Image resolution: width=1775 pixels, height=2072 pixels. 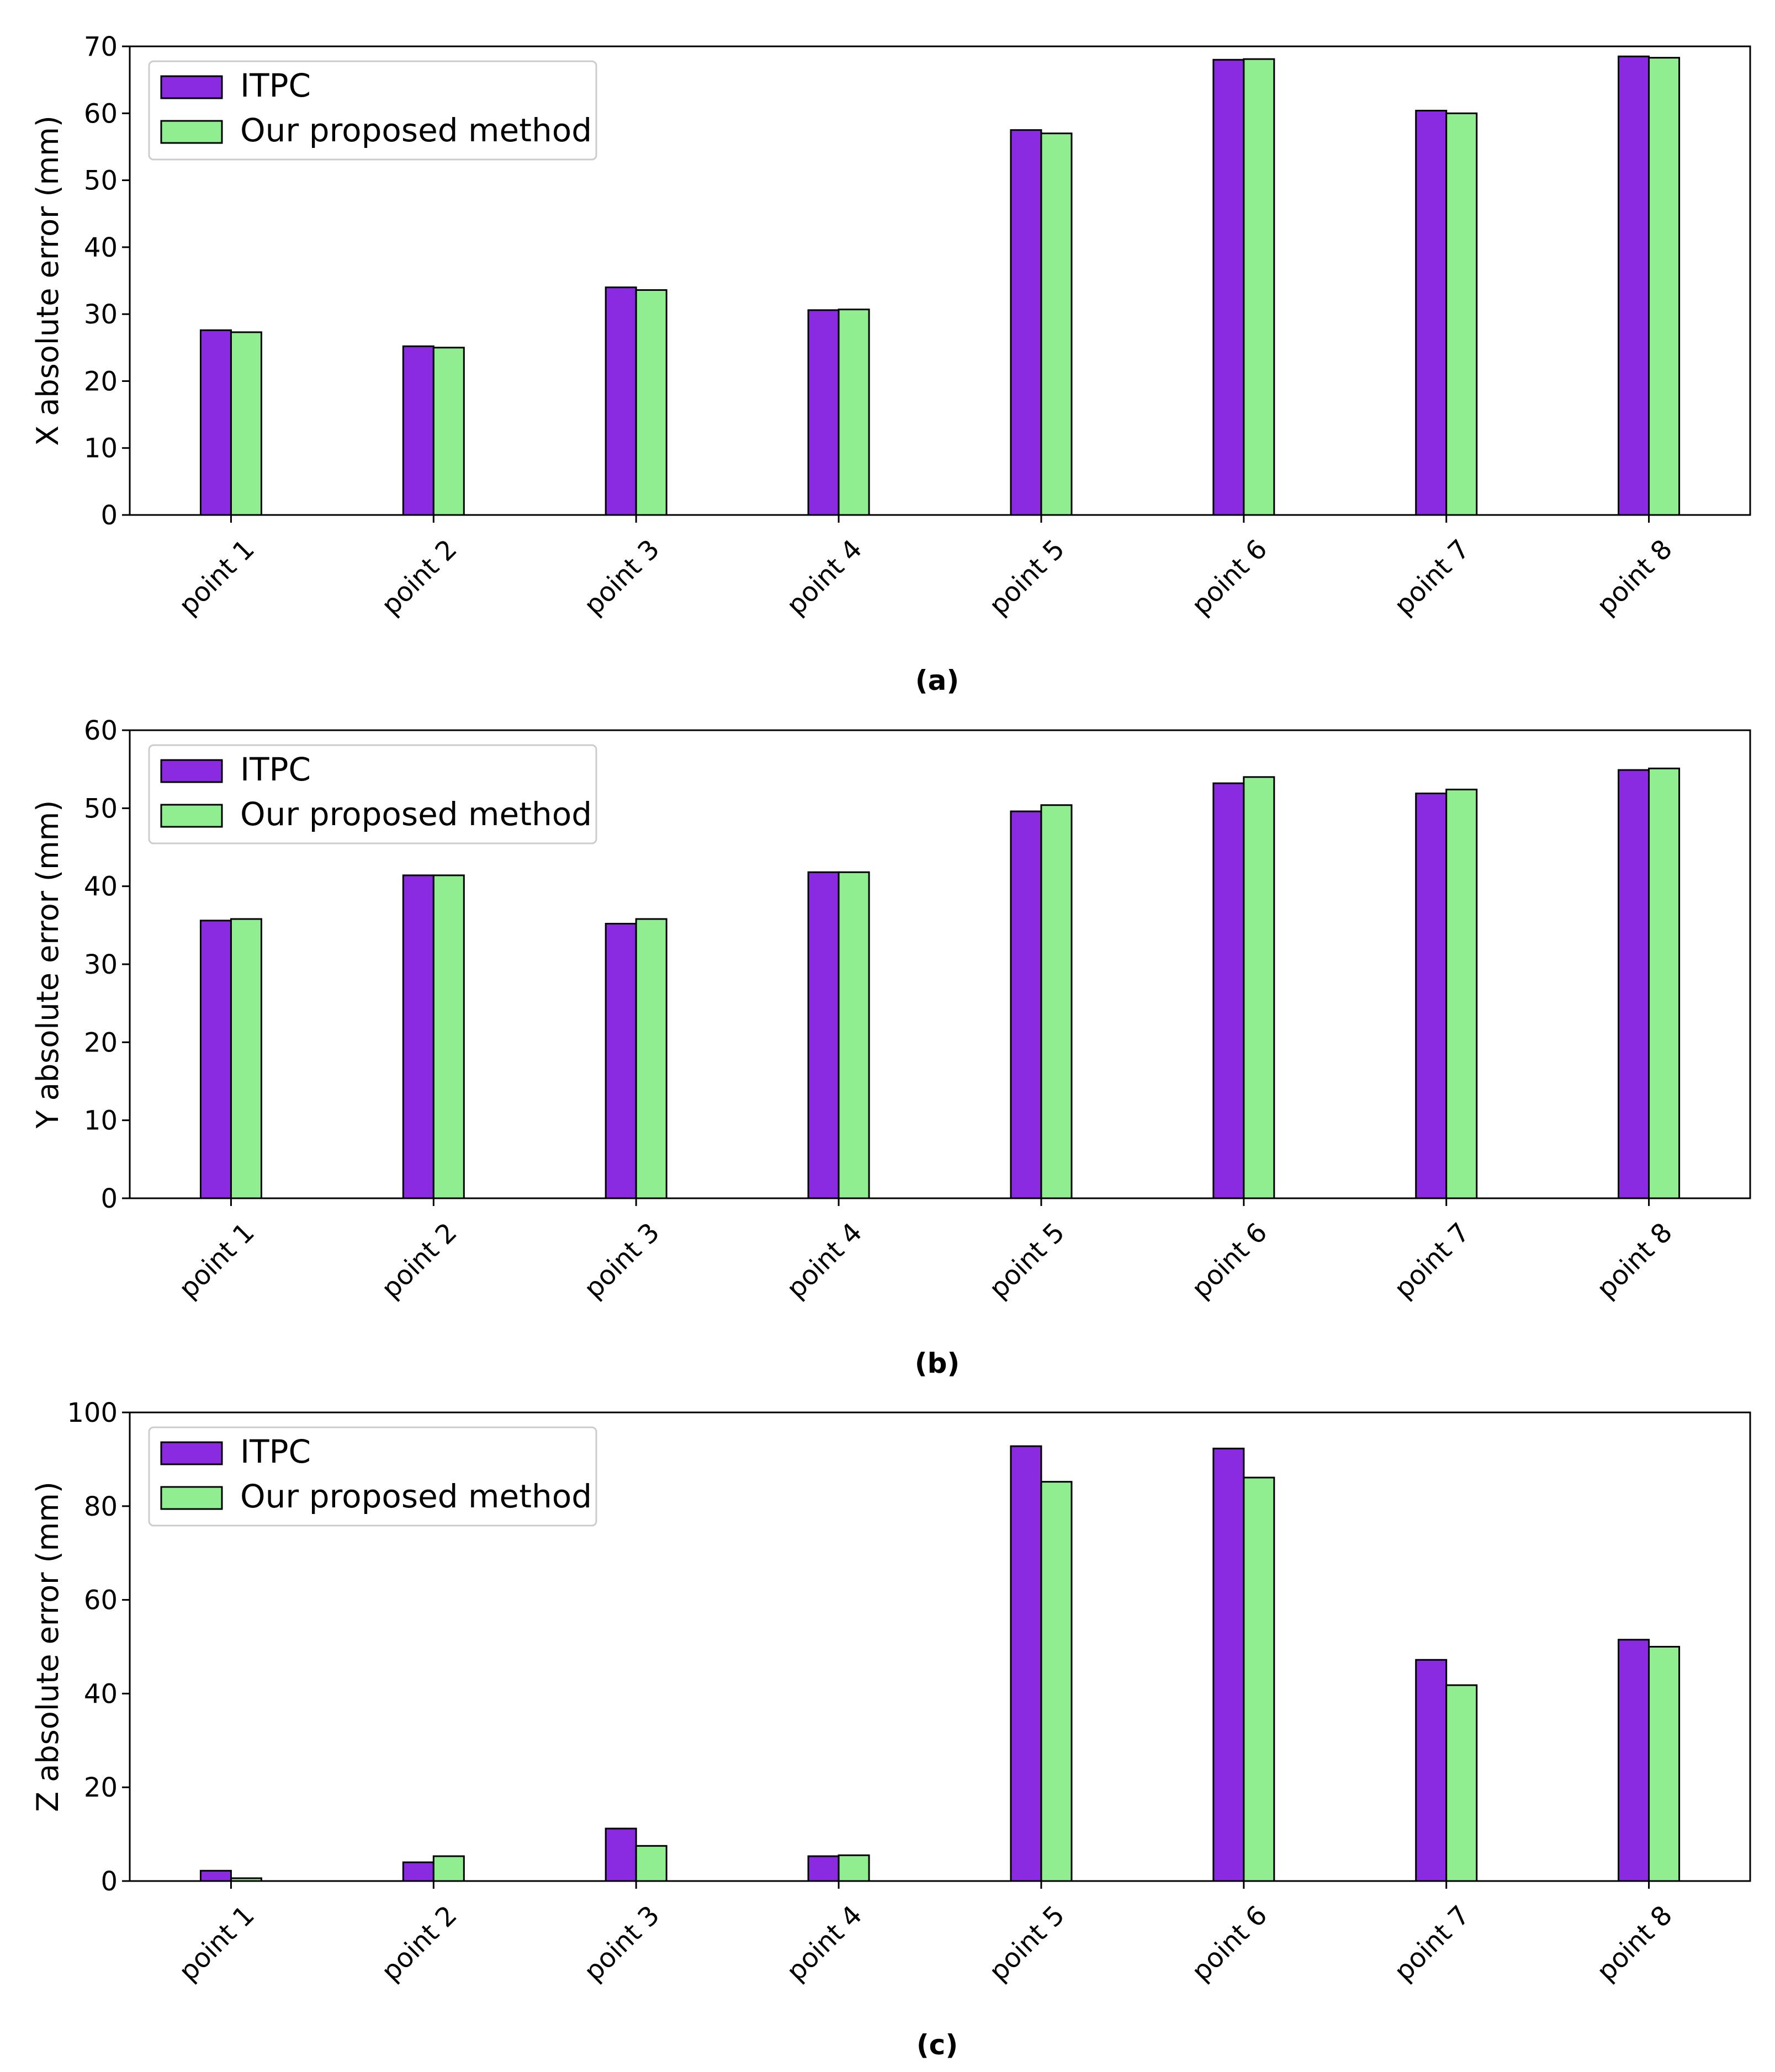 What do you see at coordinates (47, 1646) in the screenshot?
I see `y-axis-label: Z absolute error (mm)` at bounding box center [47, 1646].